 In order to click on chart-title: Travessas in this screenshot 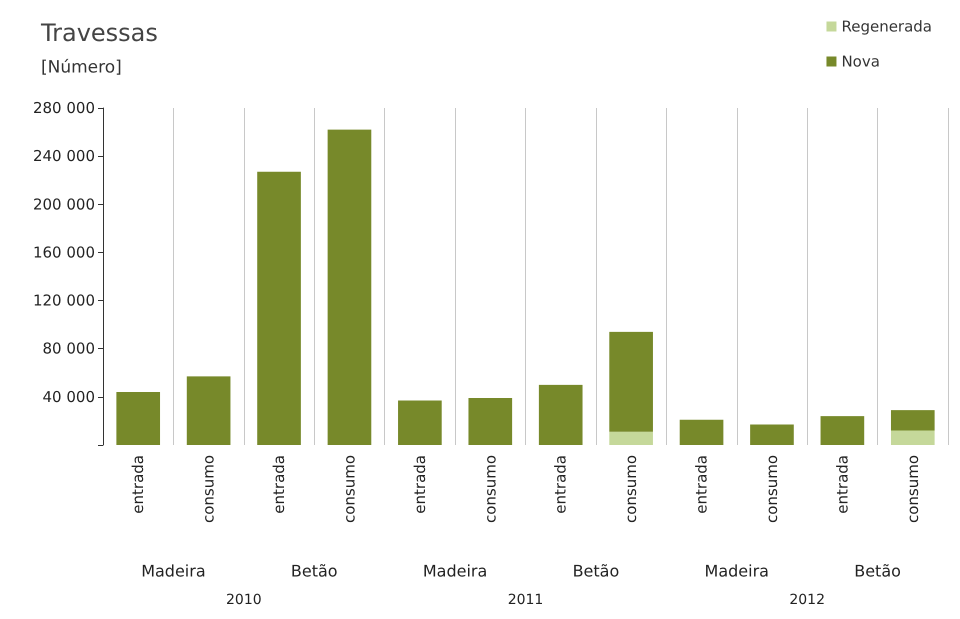, I will do `click(99, 33)`.